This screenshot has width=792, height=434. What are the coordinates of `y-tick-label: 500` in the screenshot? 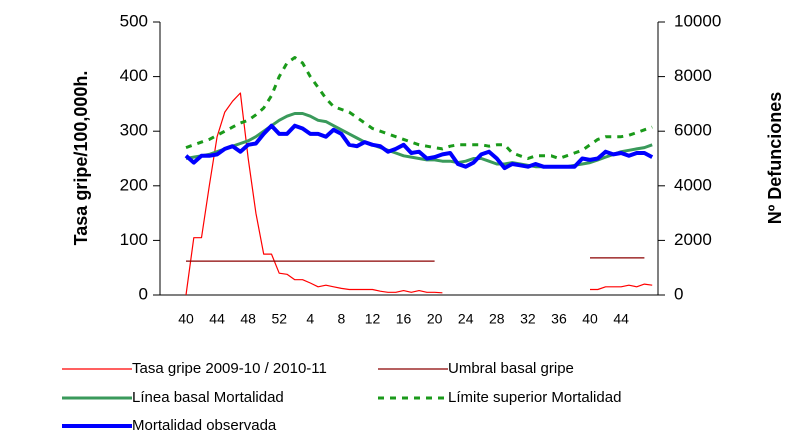 It's located at (134, 20).